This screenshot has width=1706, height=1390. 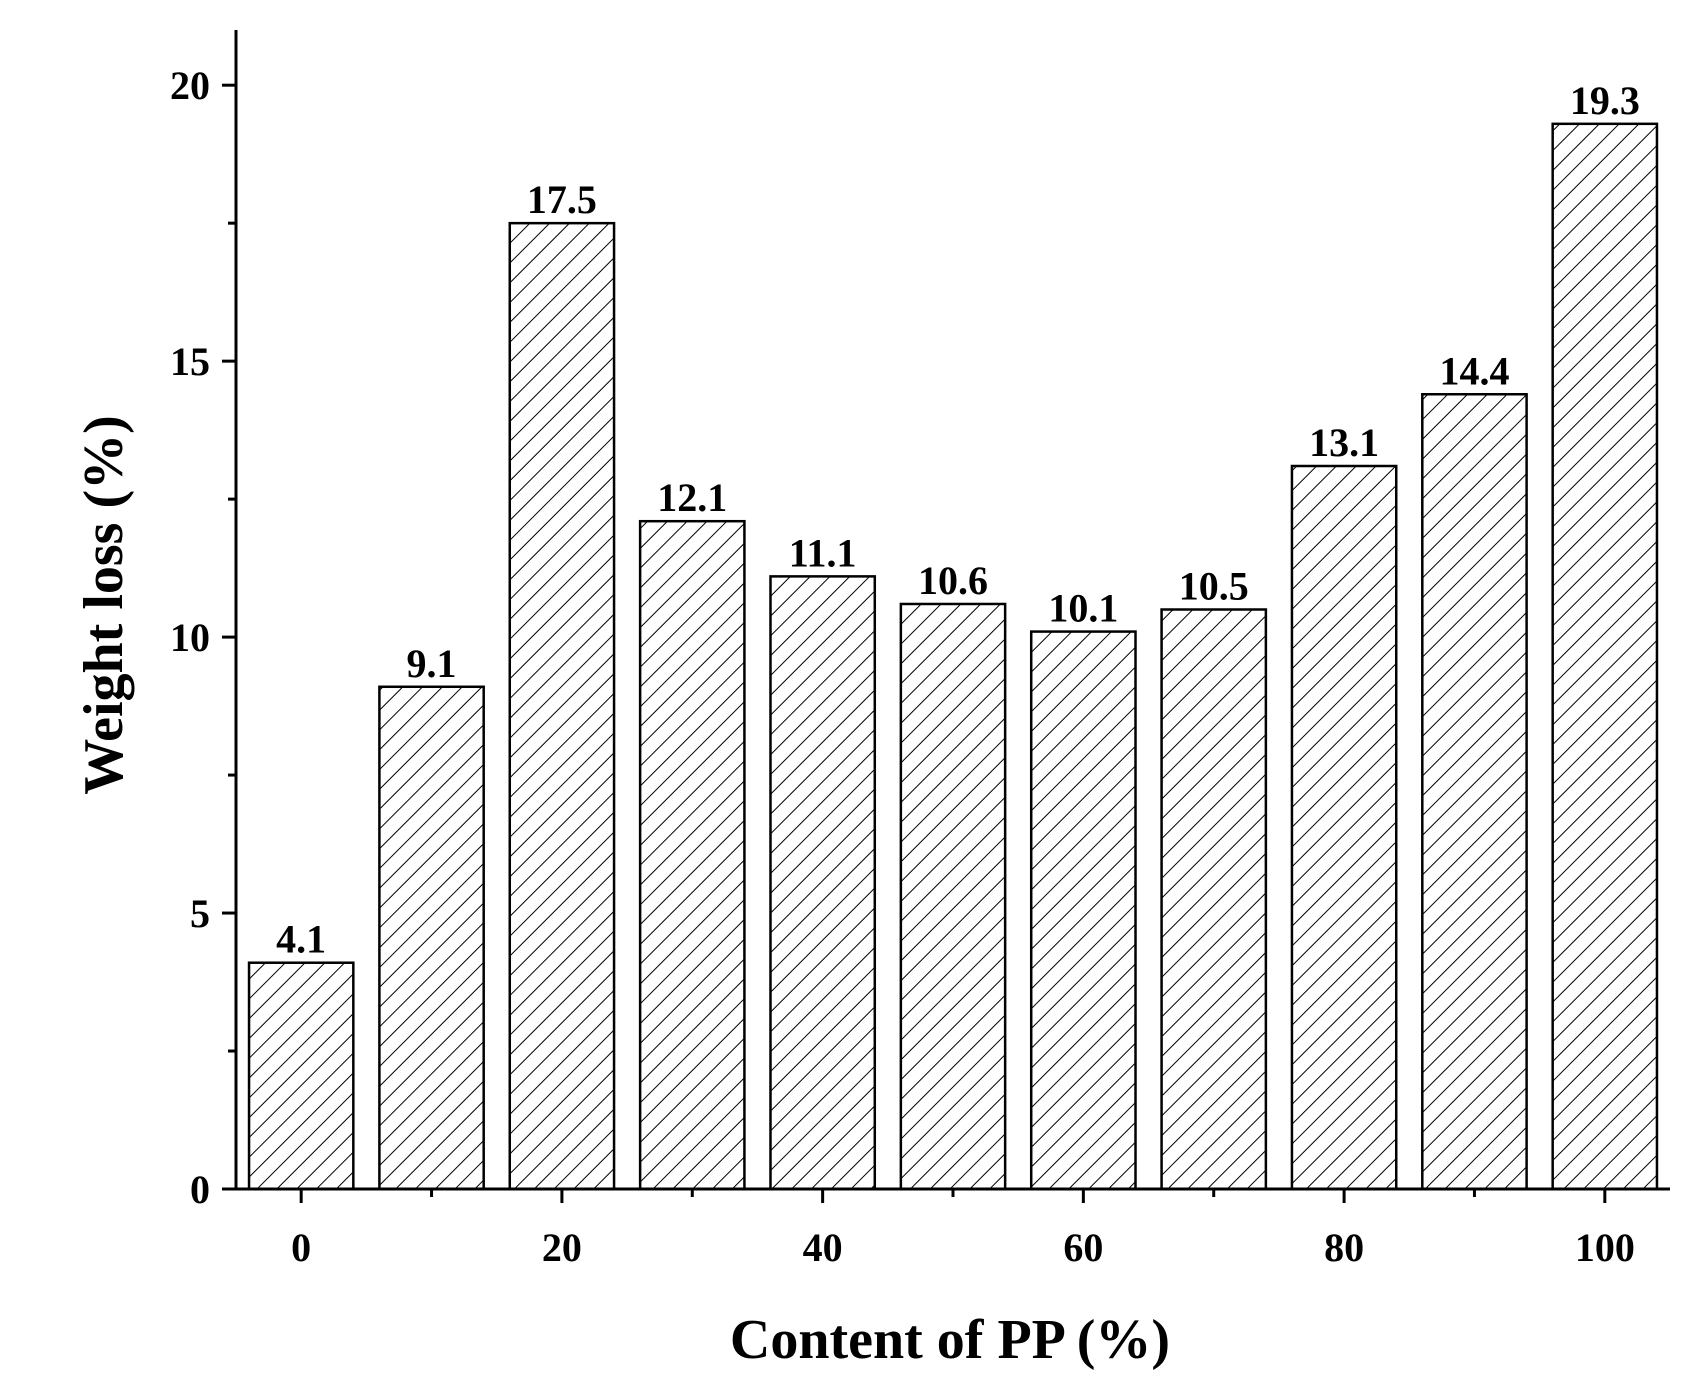 I want to click on data-label-100: 19.3, so click(x=1605, y=100).